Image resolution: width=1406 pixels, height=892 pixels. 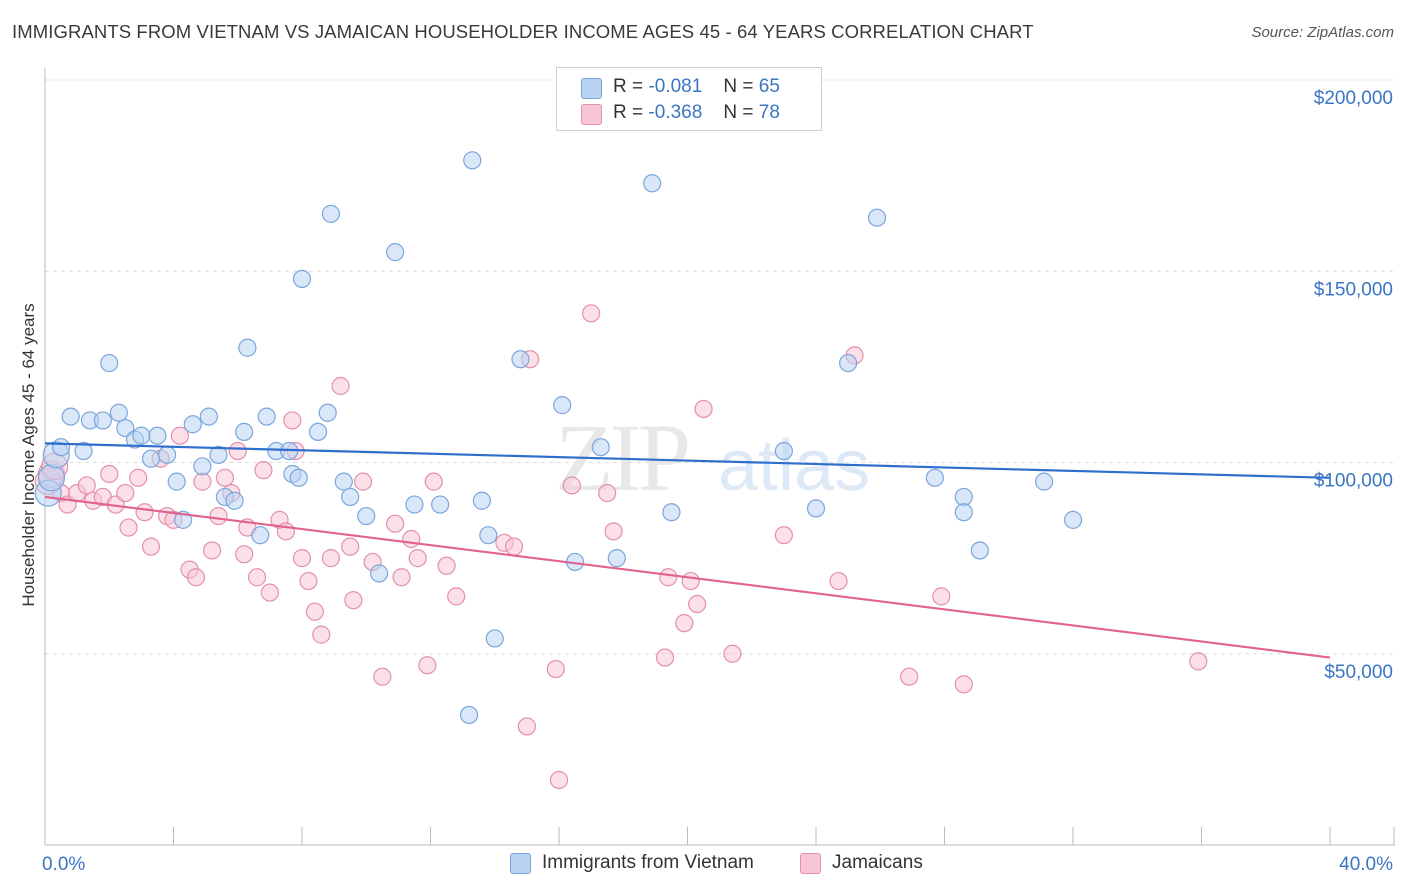 What do you see at coordinates (63, 864) in the screenshot?
I see `x-tick-label: 0.0%` at bounding box center [63, 864].